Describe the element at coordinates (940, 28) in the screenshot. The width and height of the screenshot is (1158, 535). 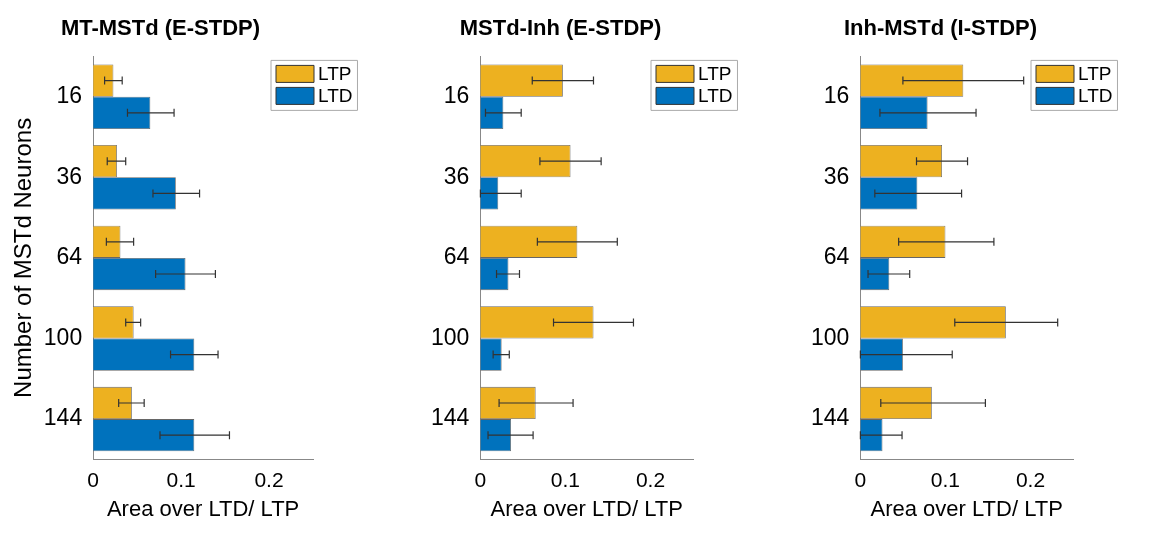
I see `chart-title: Inh-MSTd (I-STDP)` at that location.